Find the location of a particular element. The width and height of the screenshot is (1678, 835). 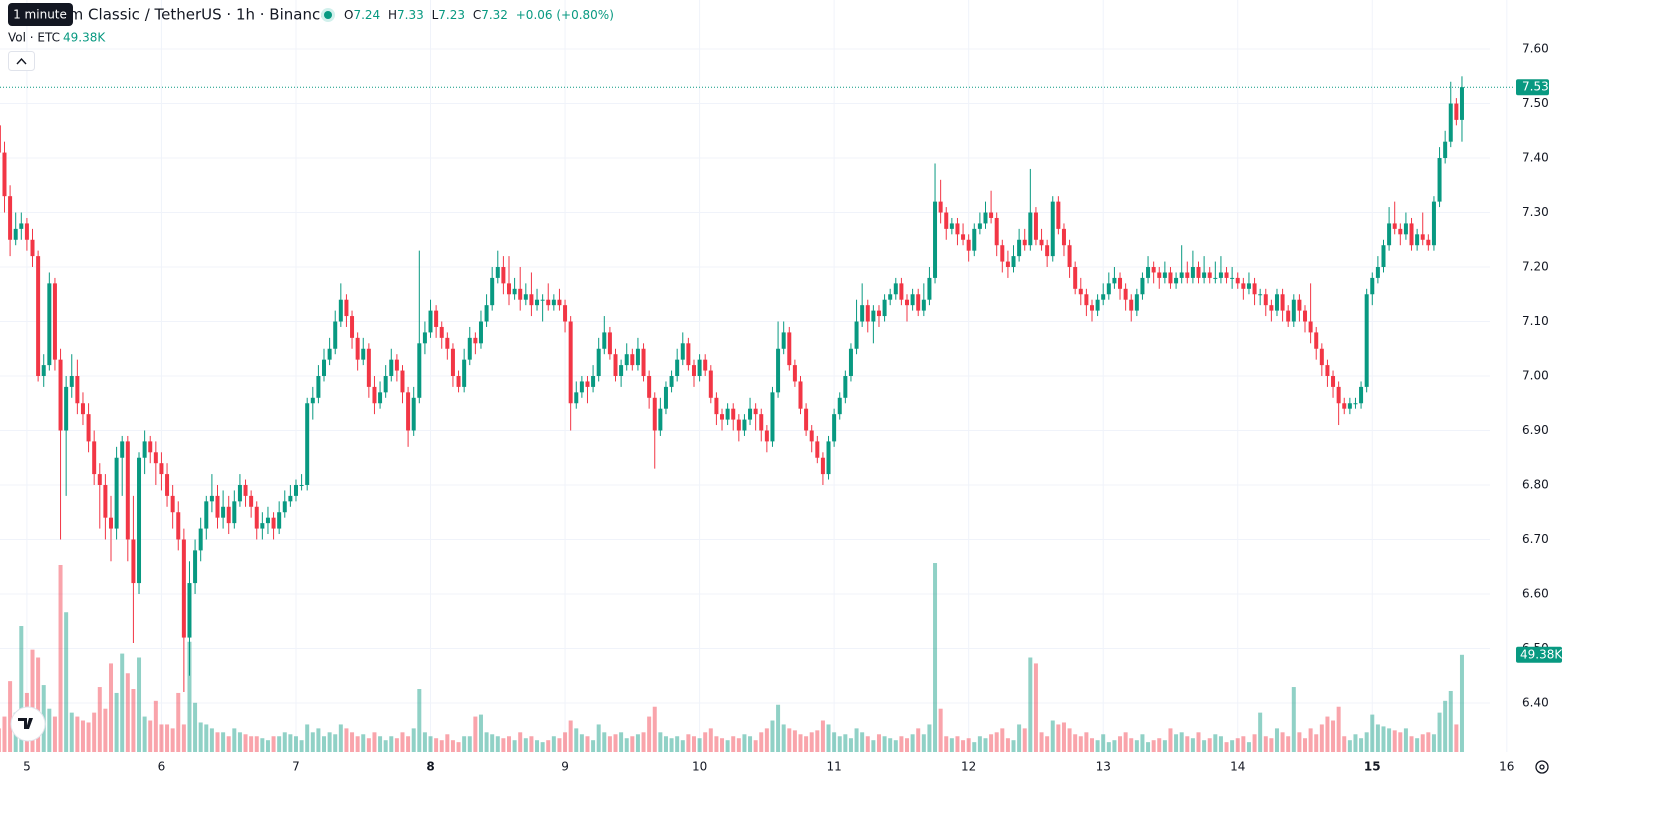

collapse-button is located at coordinates (21, 61).